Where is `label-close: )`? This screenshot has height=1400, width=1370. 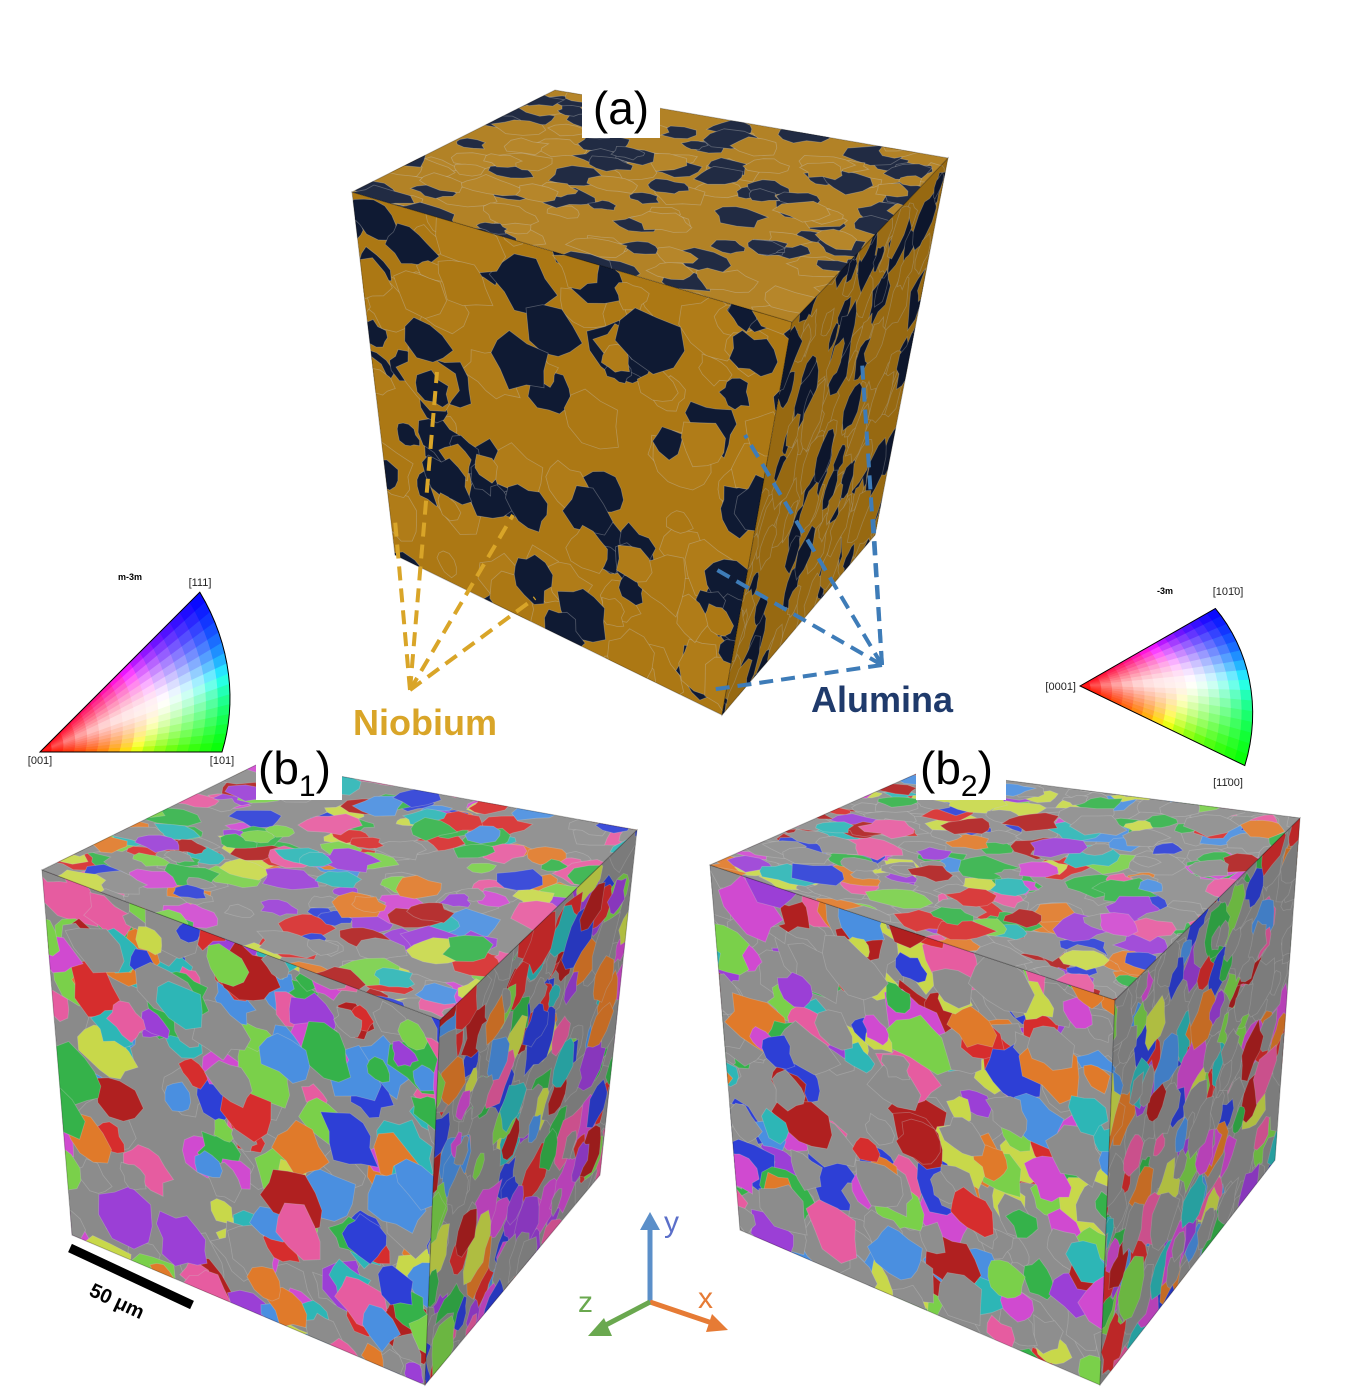 label-close: ) is located at coordinates (323, 768).